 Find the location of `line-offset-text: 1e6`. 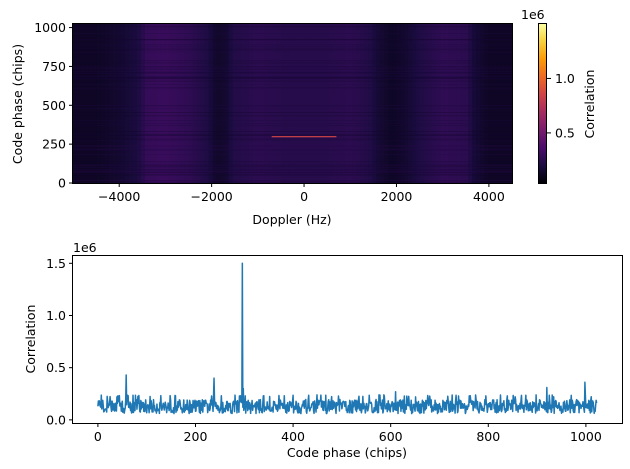

line-offset-text: 1e6 is located at coordinates (85, 247).